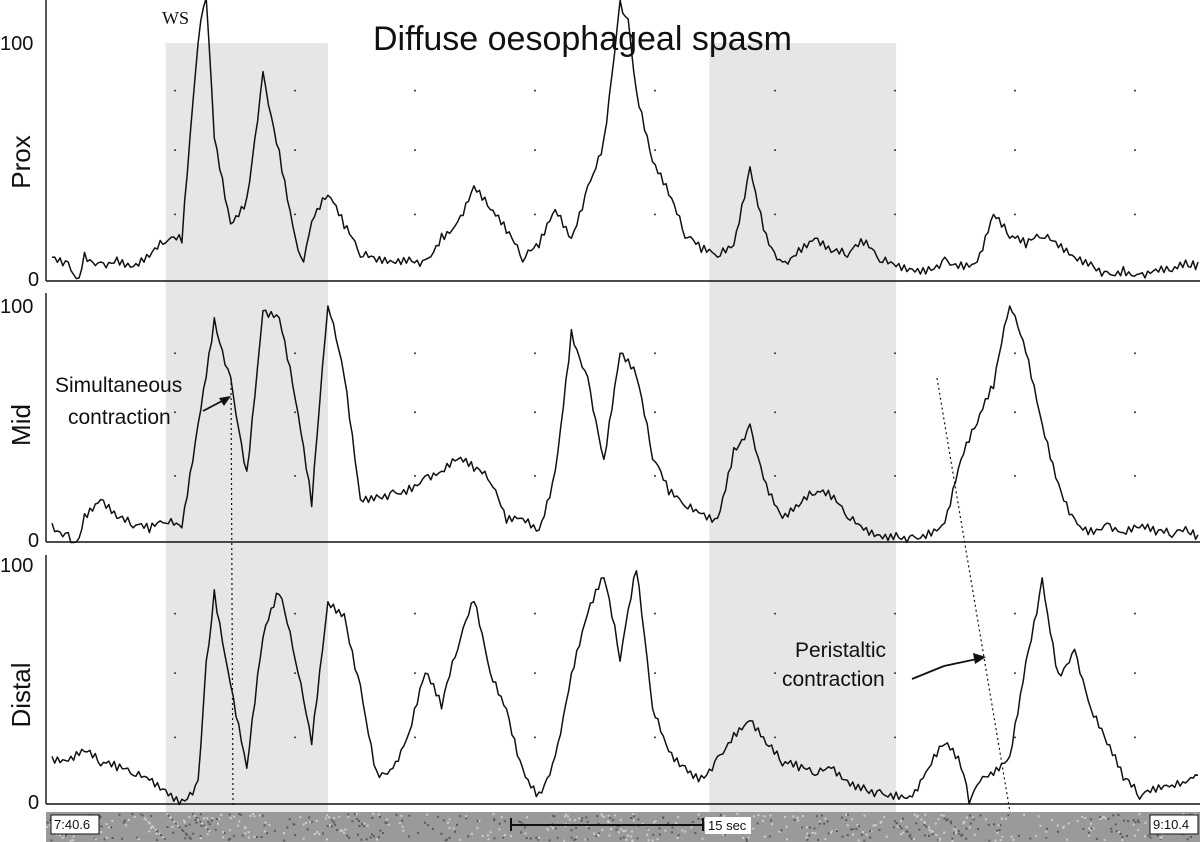 This screenshot has height=842, width=1200. I want to click on annotation-simultaneous: Simultaneous contraction, so click(144, 591).